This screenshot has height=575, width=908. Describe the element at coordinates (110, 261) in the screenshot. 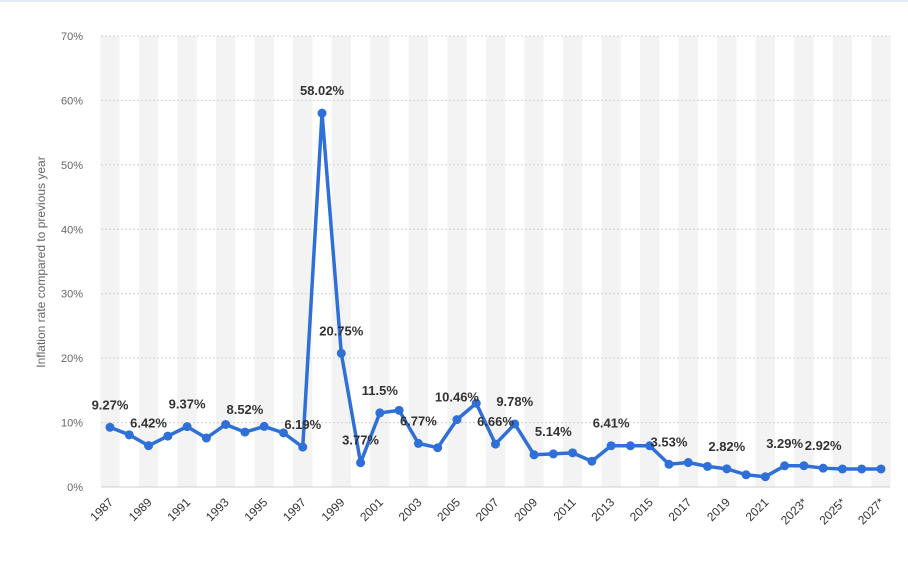

I see `band-1987` at that location.